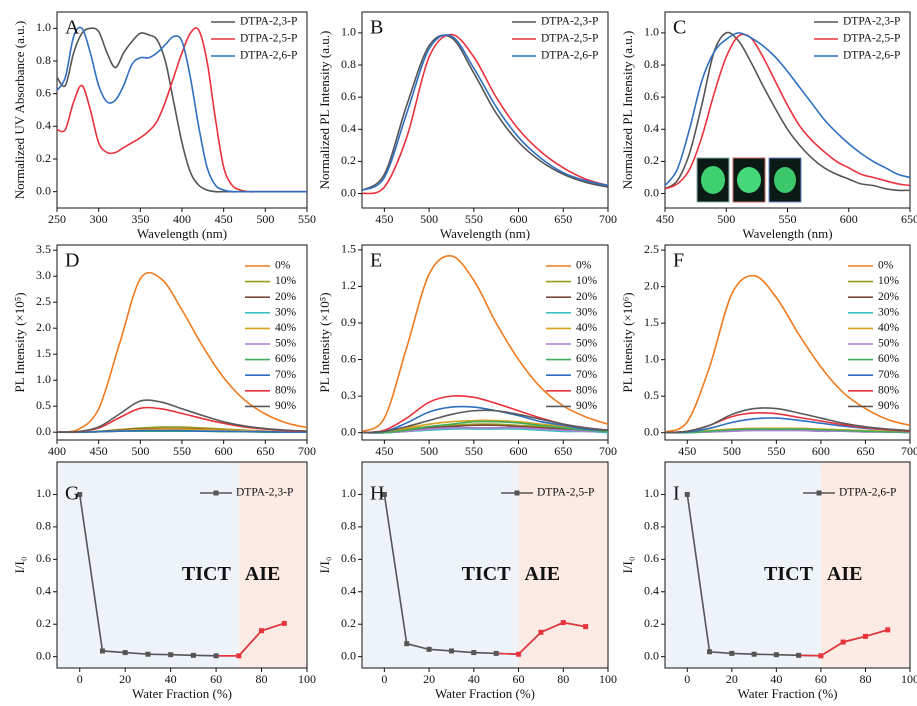 Image resolution: width=917 pixels, height=706 pixels. What do you see at coordinates (19, 565) in the screenshot?
I see `y-axis-label: I/I₀` at bounding box center [19, 565].